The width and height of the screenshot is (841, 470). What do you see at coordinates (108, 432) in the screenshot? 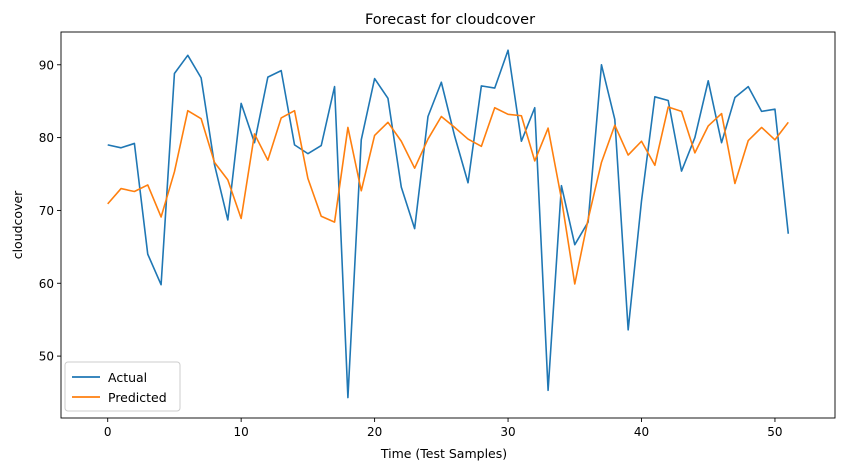
I see `x-tick-label: 0` at bounding box center [108, 432].